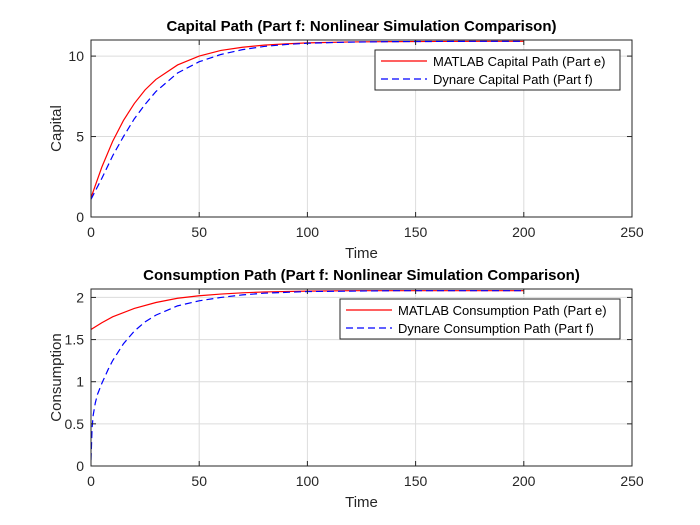  I want to click on y-axis-label: Consumption, so click(56, 377).